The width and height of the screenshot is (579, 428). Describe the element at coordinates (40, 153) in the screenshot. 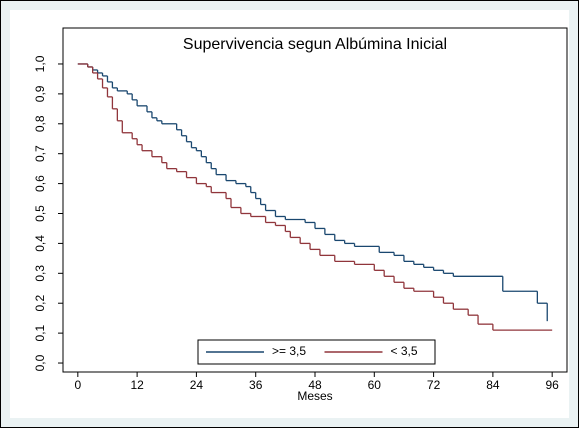

I see `y-tick-label: 0,7` at that location.